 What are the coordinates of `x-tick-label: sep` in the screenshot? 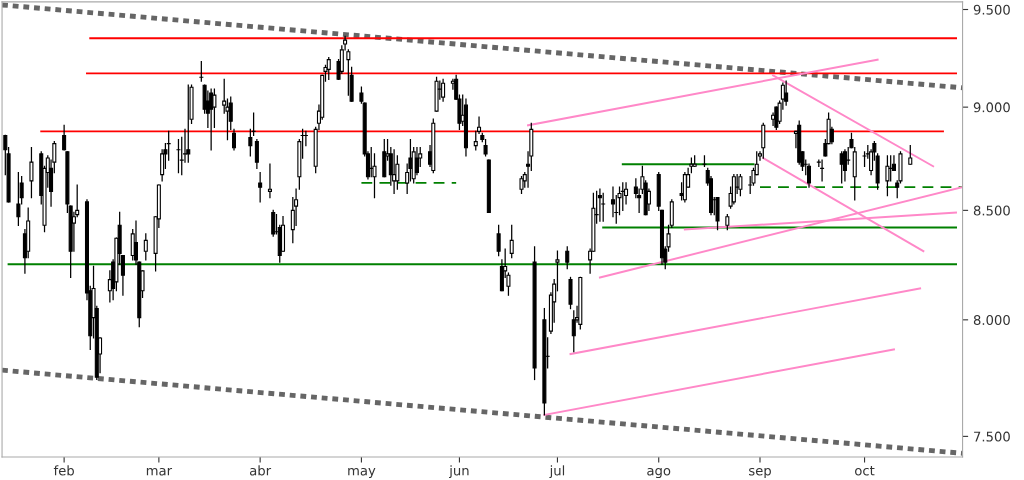 It's located at (760, 473).